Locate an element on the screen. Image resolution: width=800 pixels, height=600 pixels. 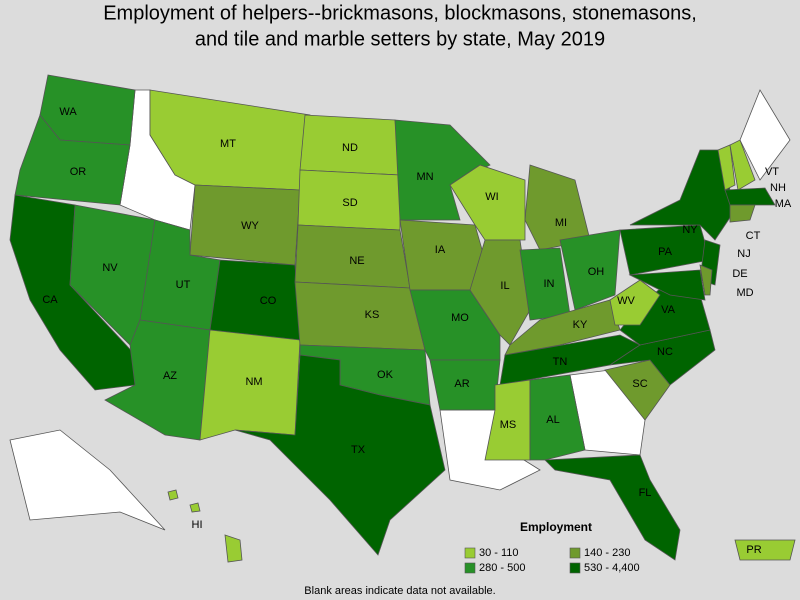
state-label: MA is located at coordinates (783, 204).